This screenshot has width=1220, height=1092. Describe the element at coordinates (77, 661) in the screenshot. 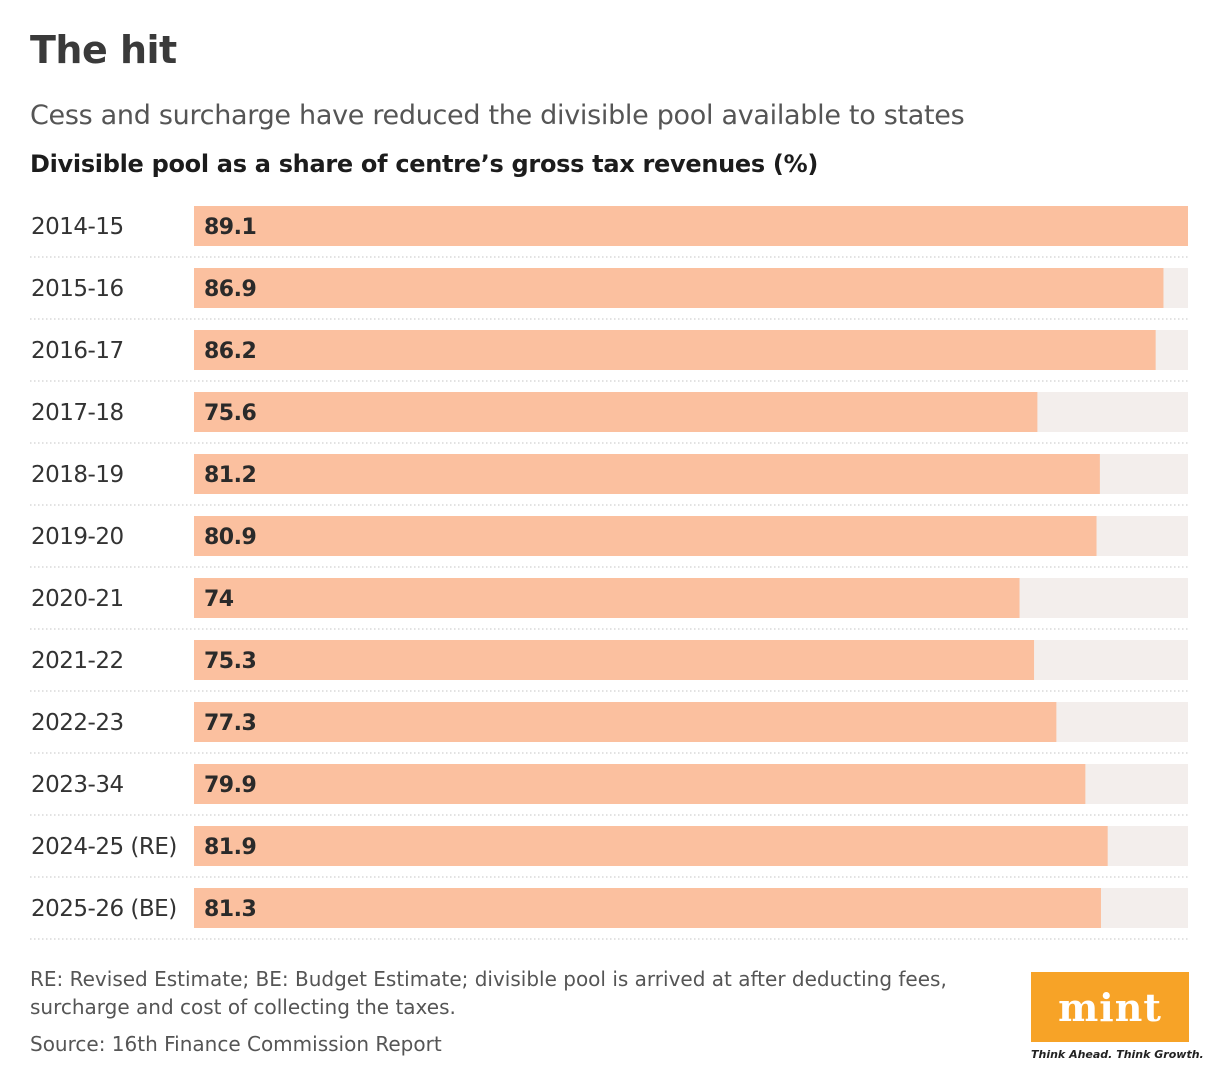

I see `category-label: 2021-22` at that location.